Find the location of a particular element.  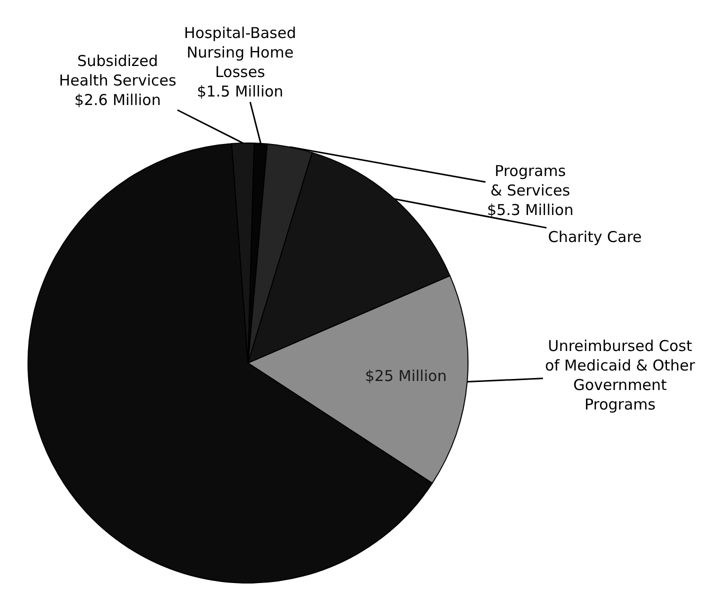

slice-label: Charity Care is located at coordinates (595, 237).